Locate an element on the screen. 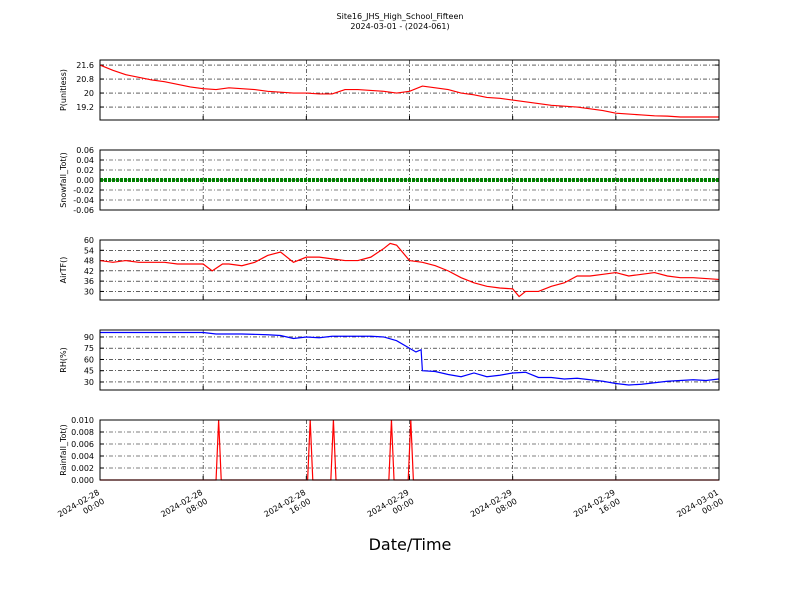 Image resolution: width=800 pixels, height=600 pixels. y-axis-label: RH(%) is located at coordinates (63, 359).